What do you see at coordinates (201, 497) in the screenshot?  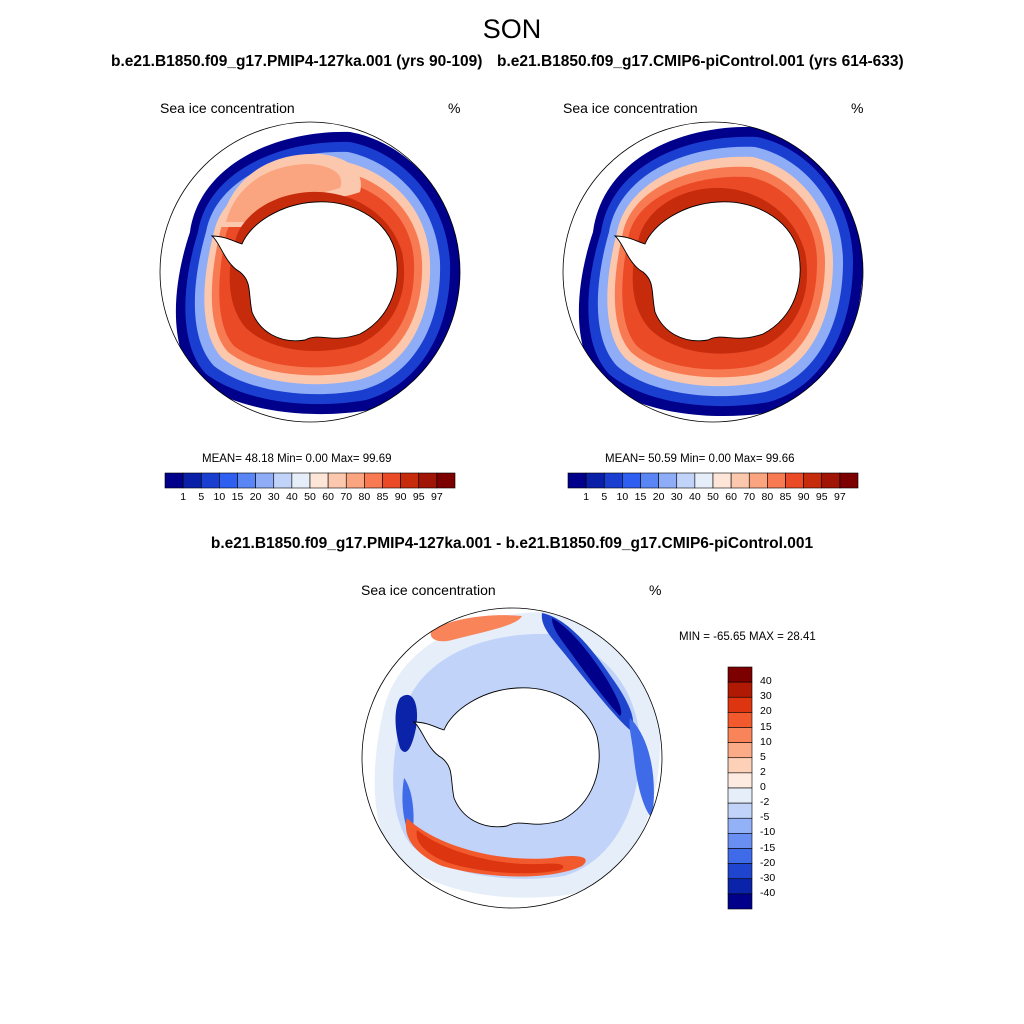 I see `left-colorbar-tick-label: 5` at bounding box center [201, 497].